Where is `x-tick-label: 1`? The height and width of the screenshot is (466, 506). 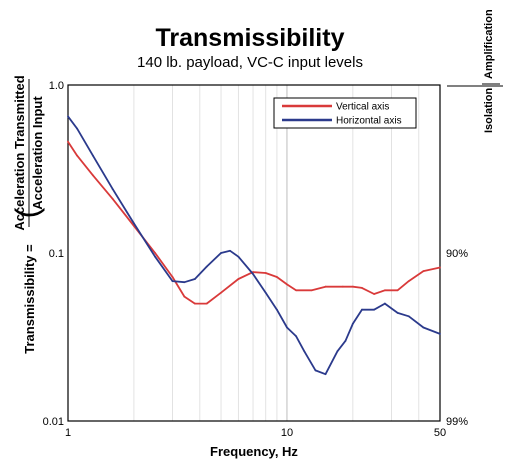 x-tick-label: 1 is located at coordinates (68, 433).